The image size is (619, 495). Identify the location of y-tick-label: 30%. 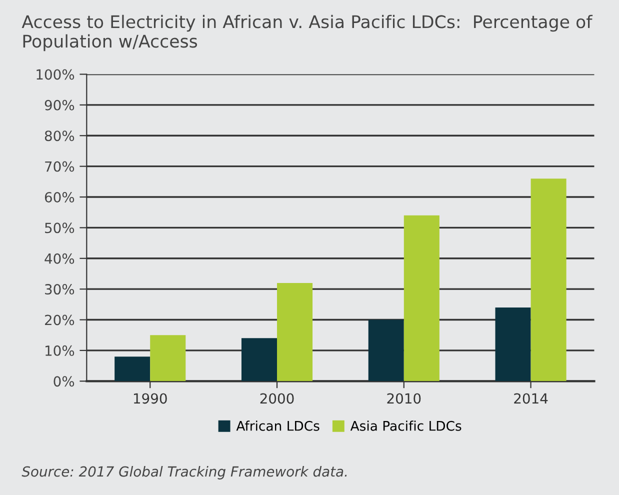
(59, 289).